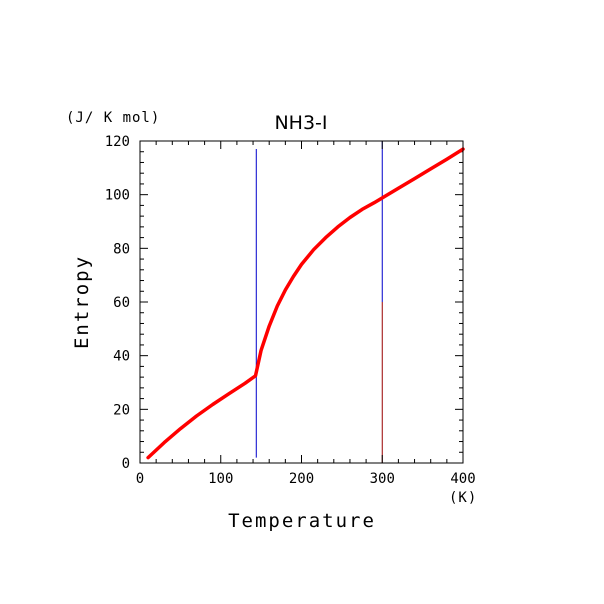 The width and height of the screenshot is (604, 604). What do you see at coordinates (121, 249) in the screenshot?
I see `y-tick-label: 80` at bounding box center [121, 249].